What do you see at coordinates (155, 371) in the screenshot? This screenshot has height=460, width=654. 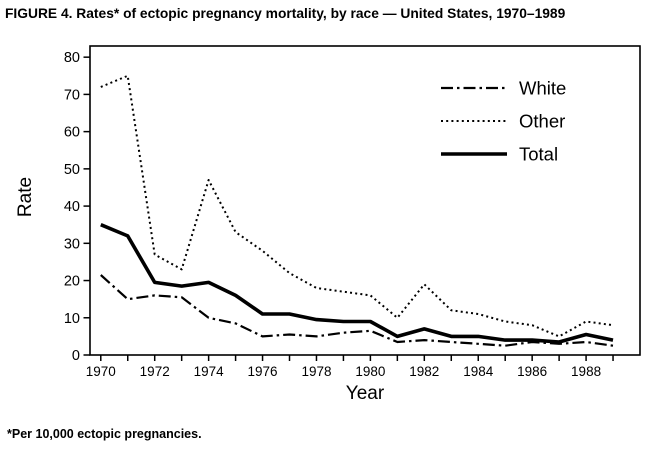 I see `x-tick-label: 1972` at bounding box center [155, 371].